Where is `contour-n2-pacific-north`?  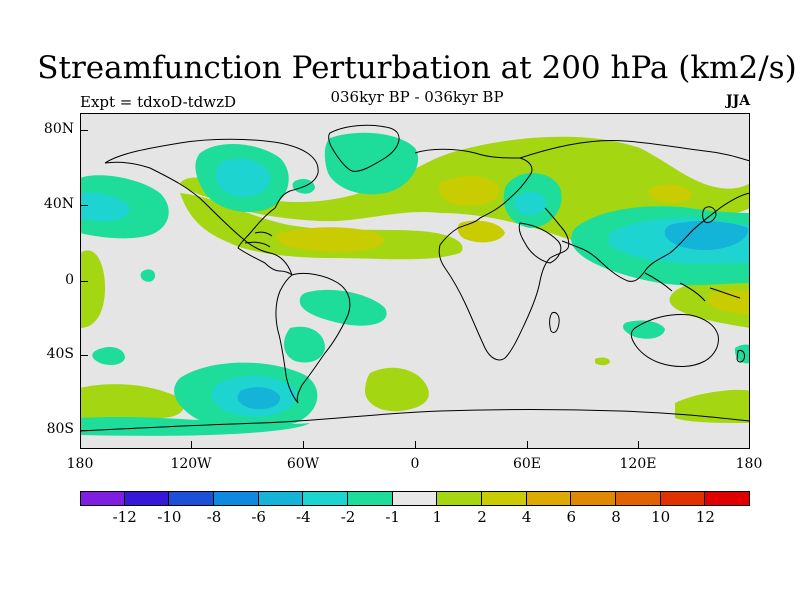
contour-n2-pacific-north is located at coordinates (105, 207).